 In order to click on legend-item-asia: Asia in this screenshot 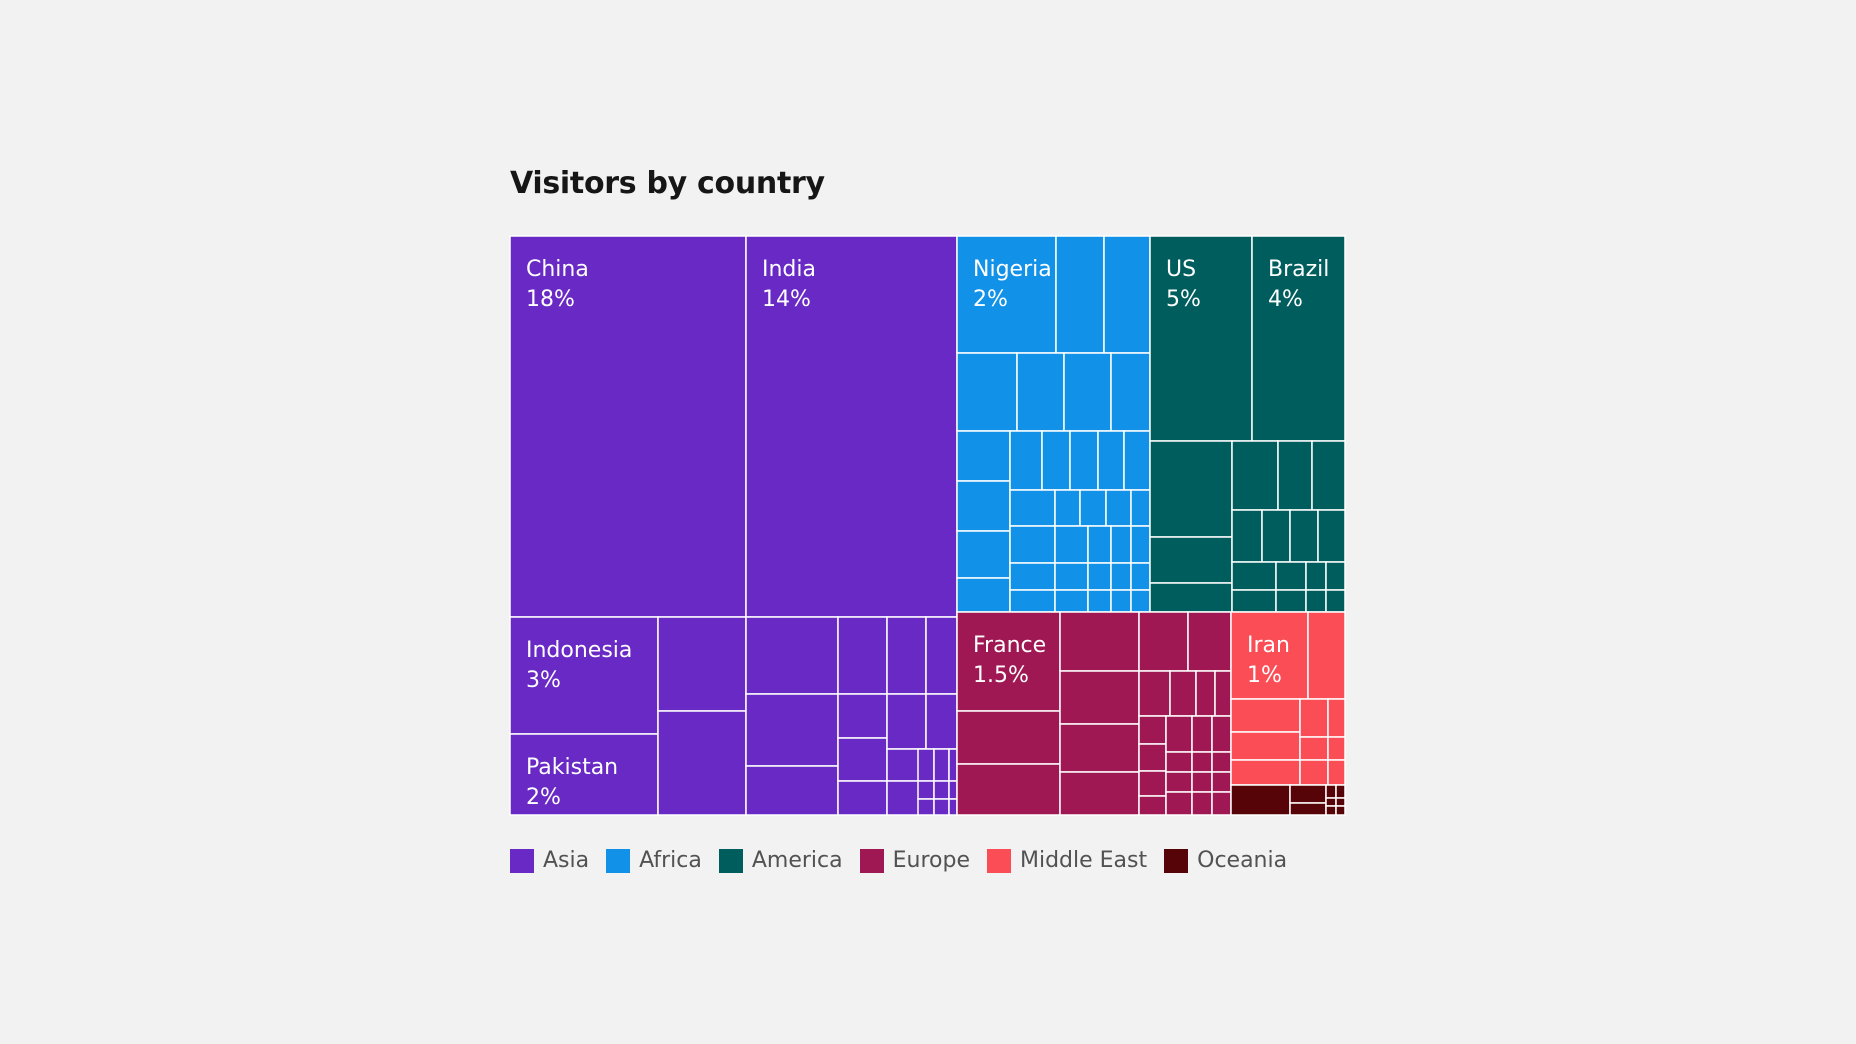, I will do `click(549, 860)`.